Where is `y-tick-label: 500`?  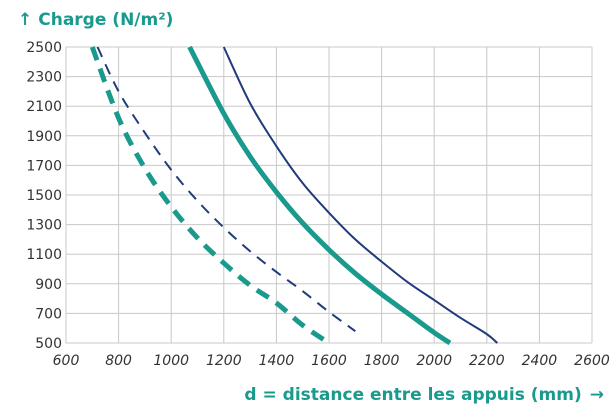
y-tick-label: 500 is located at coordinates (48, 344).